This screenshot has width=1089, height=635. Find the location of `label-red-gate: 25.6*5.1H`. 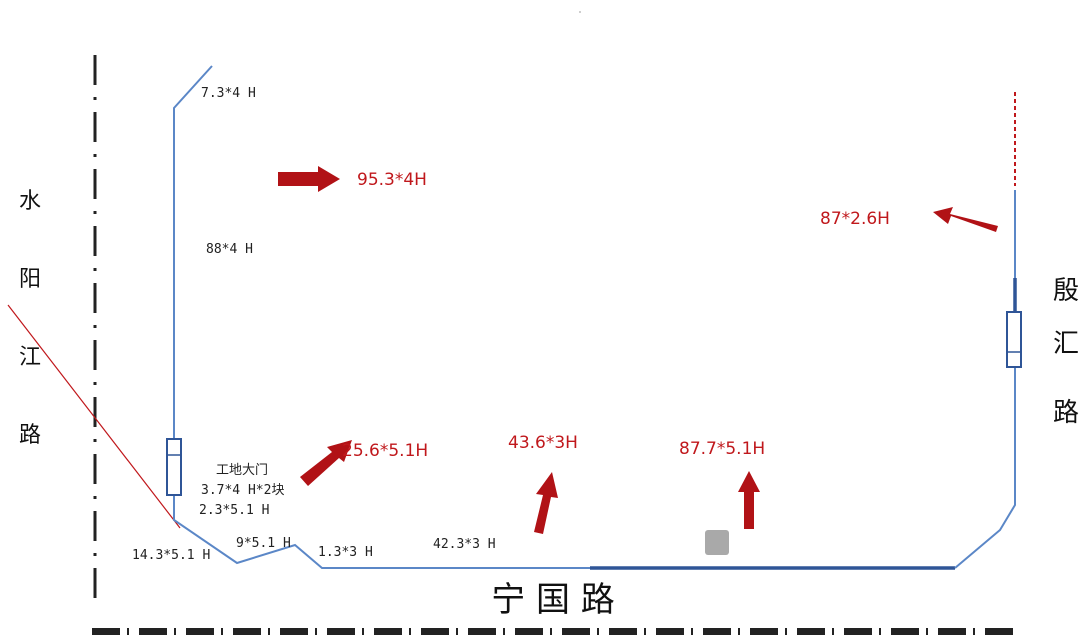

label-red-gate: 25.6*5.1H is located at coordinates (385, 451).